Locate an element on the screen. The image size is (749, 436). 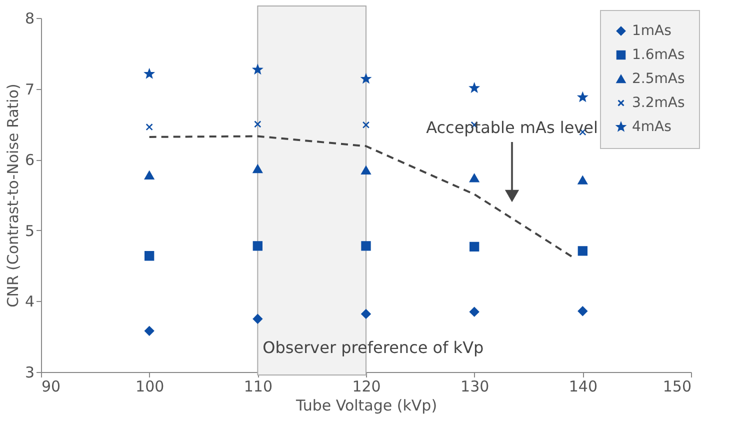
x-tick-label: 100 is located at coordinates (150, 387).